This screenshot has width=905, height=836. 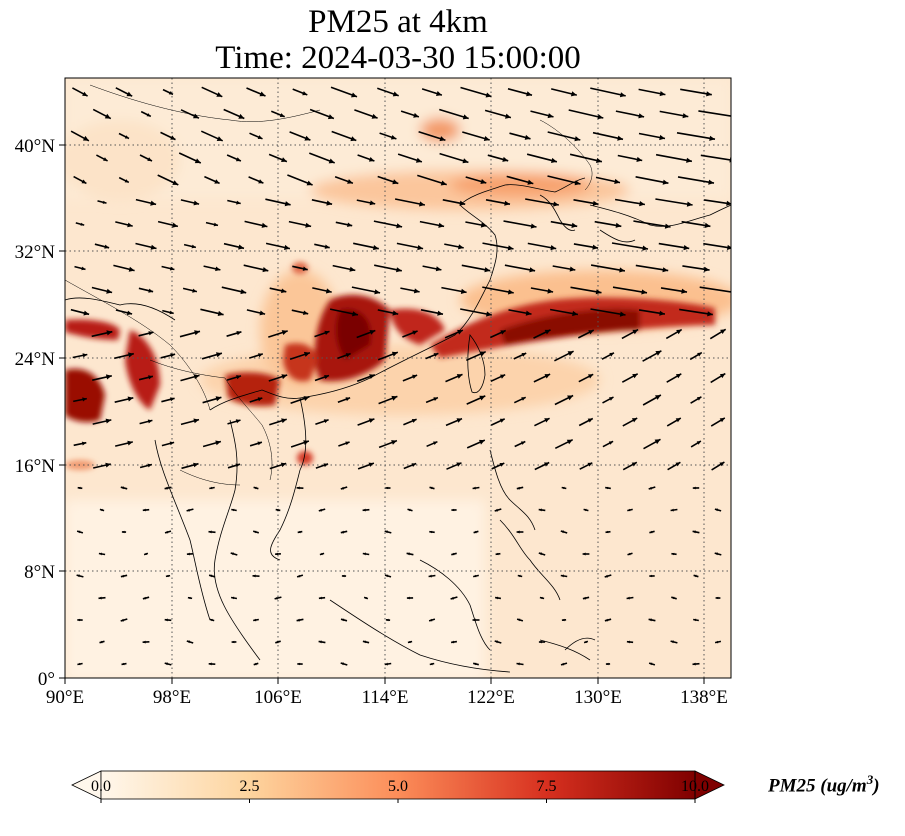 I want to click on chart-title-line2: Time: 2024-03-30 15:00:00, so click(x=398, y=58).